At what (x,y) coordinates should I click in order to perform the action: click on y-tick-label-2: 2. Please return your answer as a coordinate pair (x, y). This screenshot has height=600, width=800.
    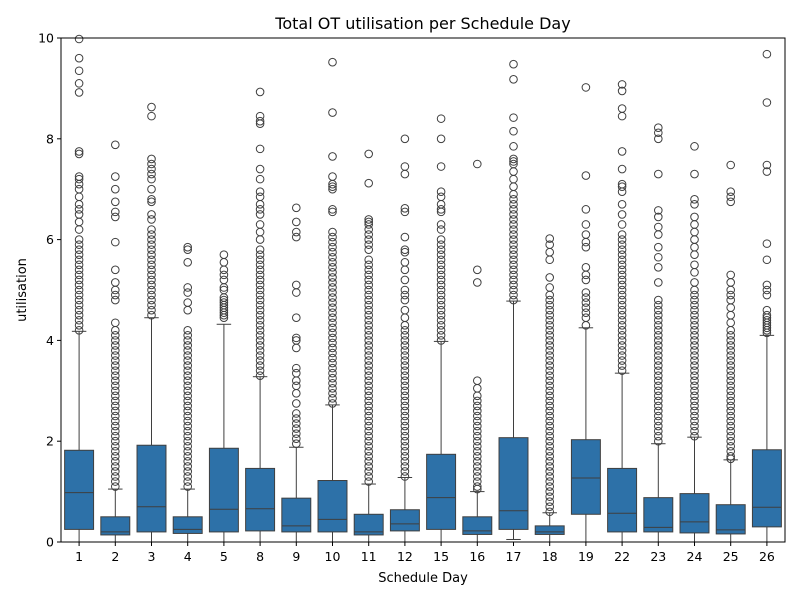
    Looking at the image, I should click on (50, 441).